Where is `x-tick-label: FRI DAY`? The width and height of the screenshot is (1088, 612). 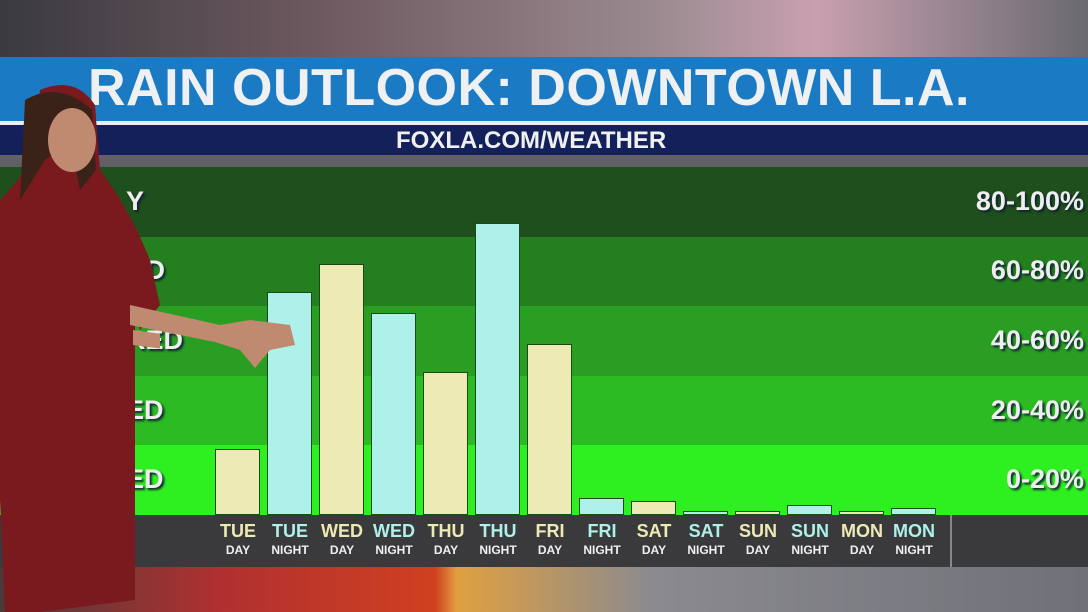 x-tick-label: FRI DAY is located at coordinates (550, 539).